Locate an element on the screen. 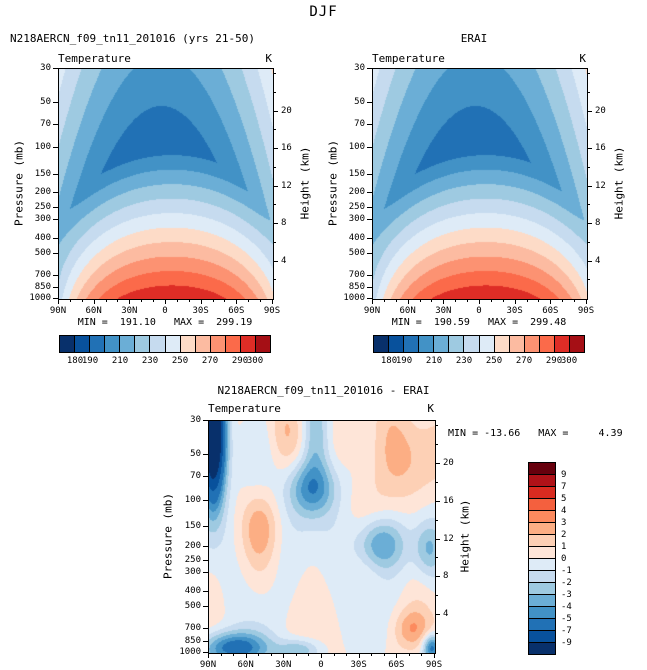 This screenshot has width=647, height=670. pressure-tick-label: 850 is located at coordinates (42, 287).